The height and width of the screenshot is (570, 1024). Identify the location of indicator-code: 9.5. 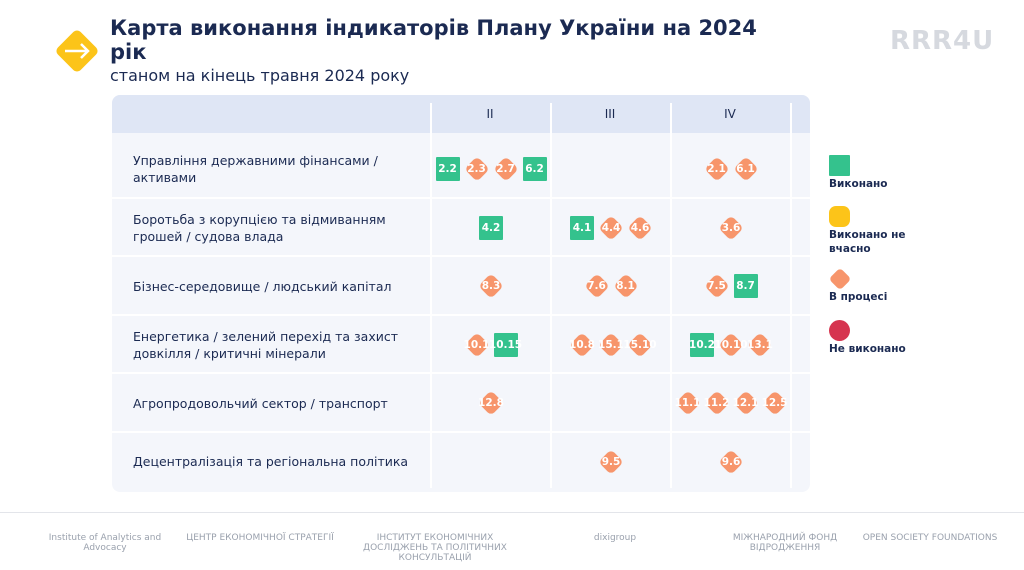
(611, 461).